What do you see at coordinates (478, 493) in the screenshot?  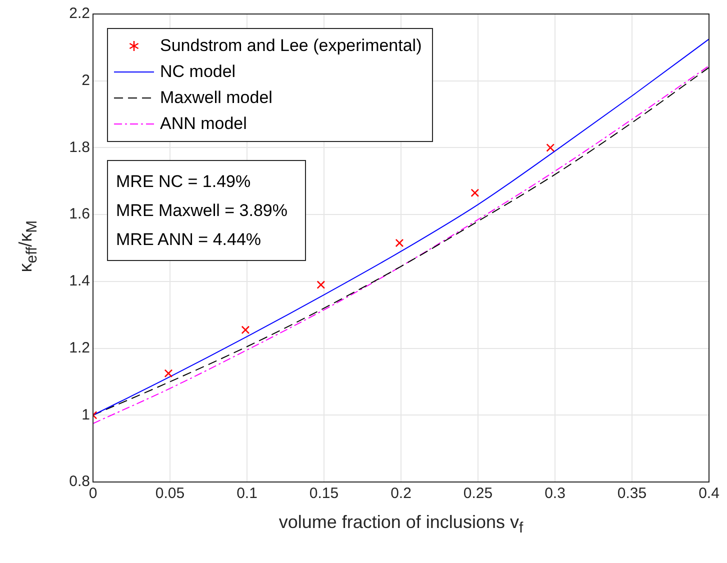 I see `x-tick-label: 0.25` at bounding box center [478, 493].